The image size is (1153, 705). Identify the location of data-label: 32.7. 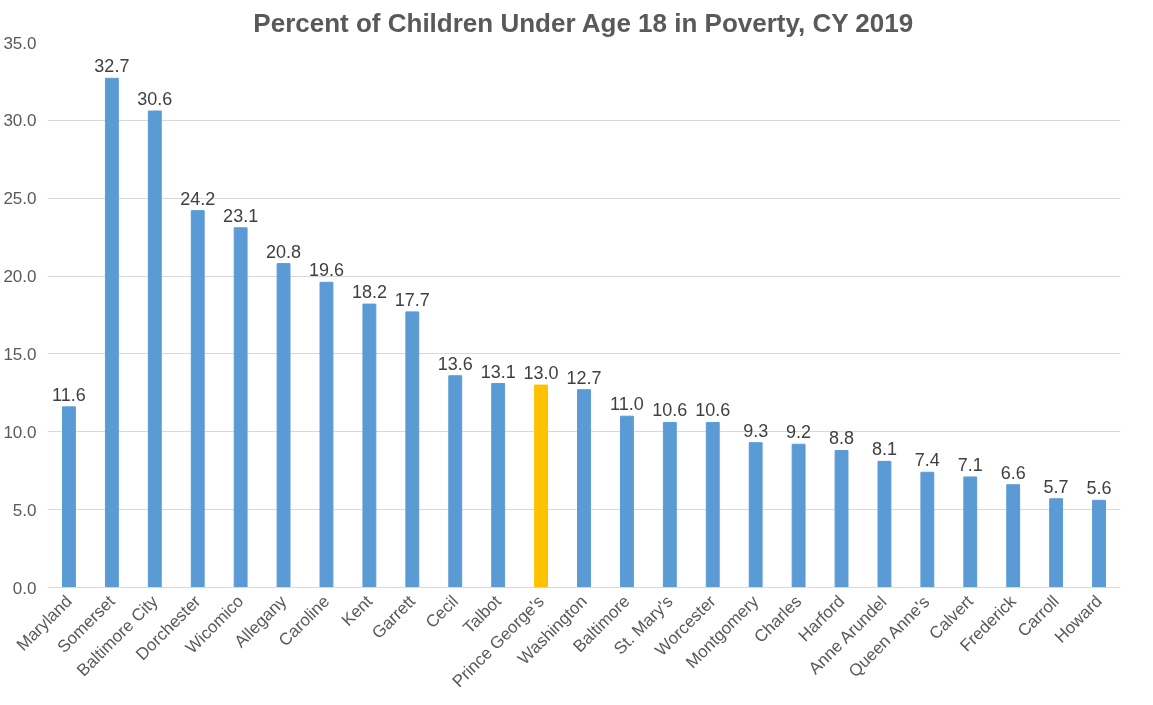
(112, 66).